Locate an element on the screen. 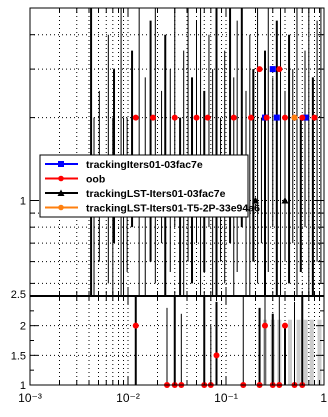  ratio-error-bars is located at coordinates (219, 340).